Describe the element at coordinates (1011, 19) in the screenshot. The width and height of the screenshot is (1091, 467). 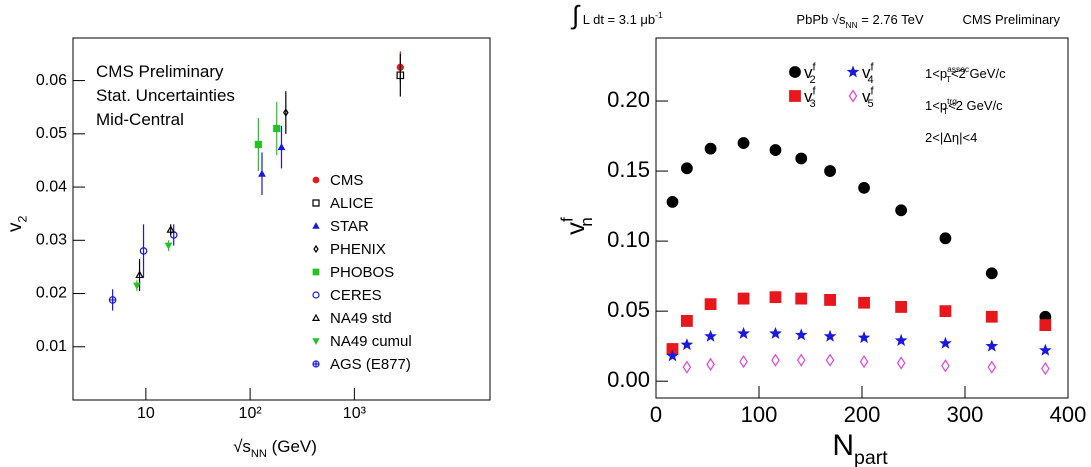
I see `header-text: CMS Preliminary` at that location.